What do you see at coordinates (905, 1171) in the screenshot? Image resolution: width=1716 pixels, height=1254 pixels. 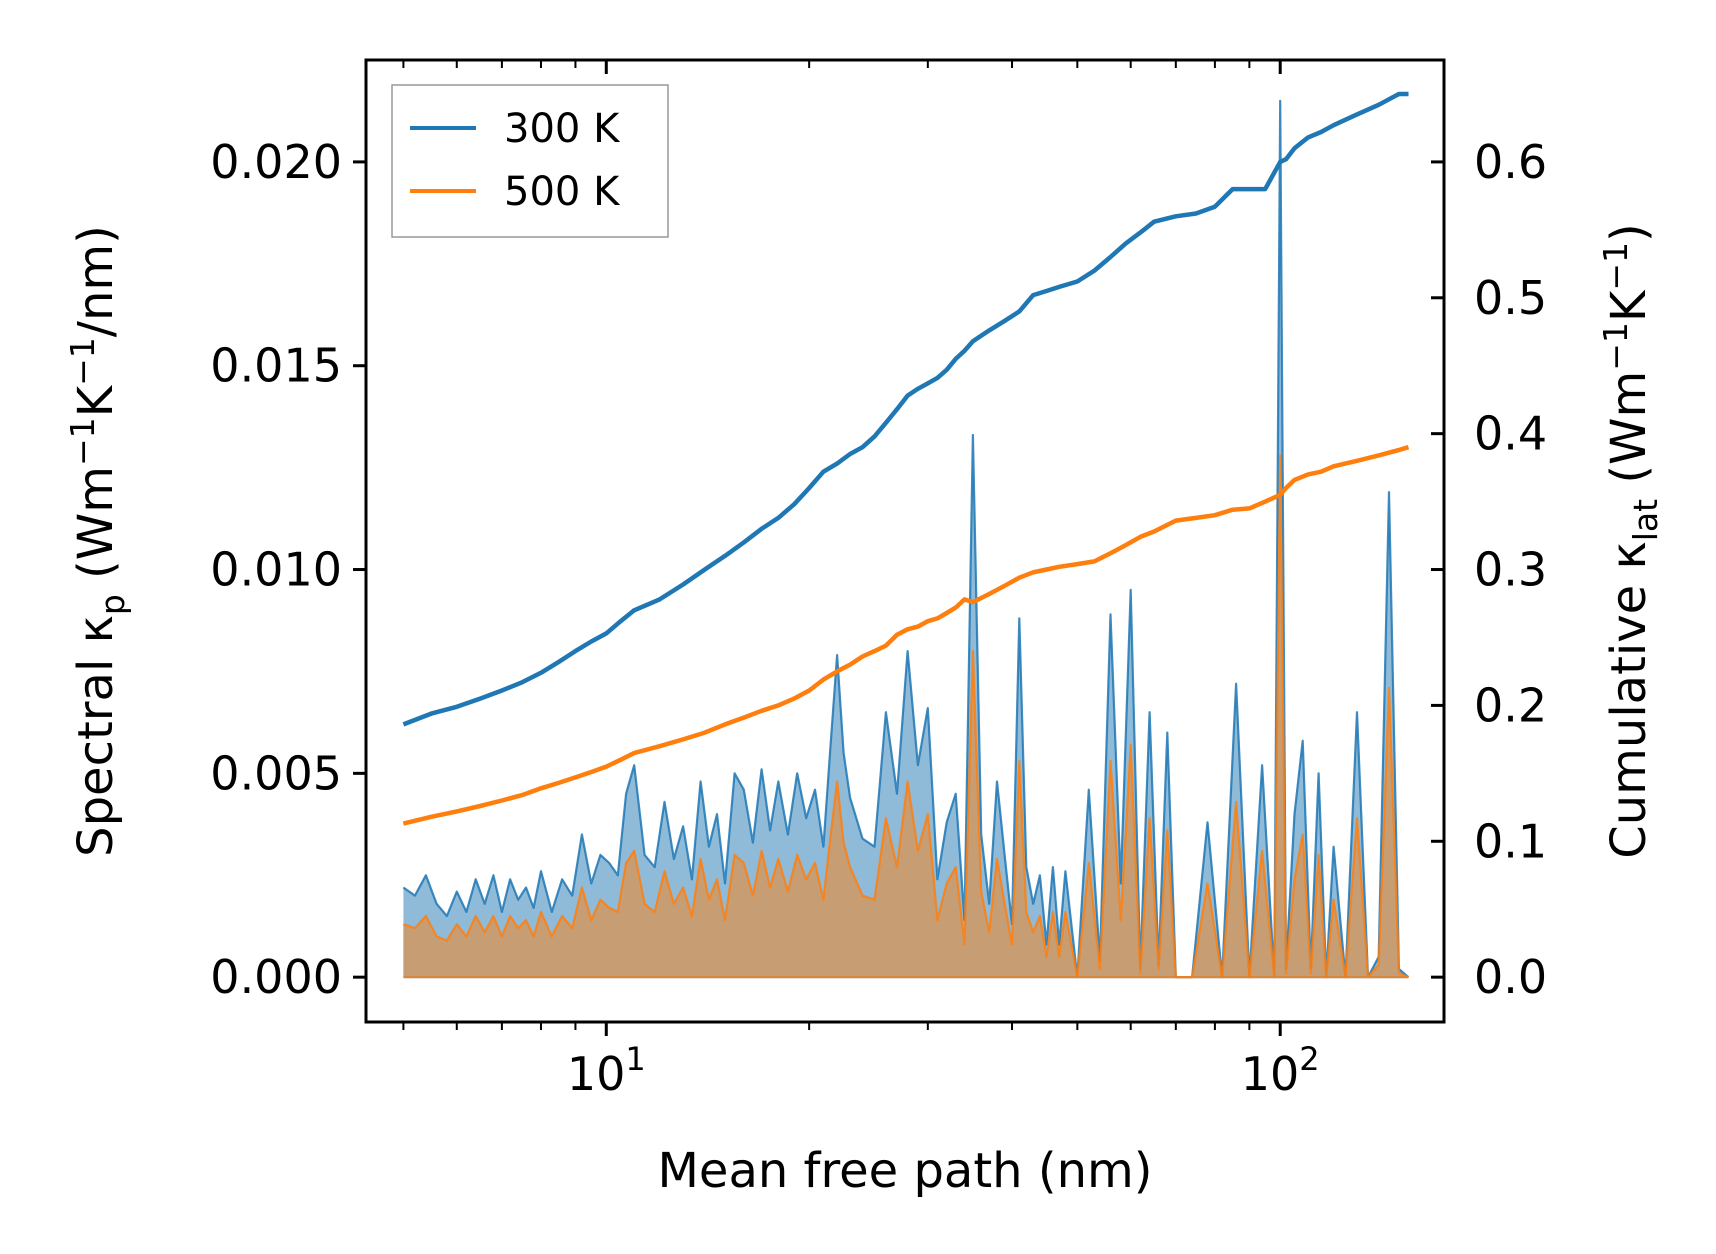 I see `x-axis-title: Mean free path (nm)` at bounding box center [905, 1171].